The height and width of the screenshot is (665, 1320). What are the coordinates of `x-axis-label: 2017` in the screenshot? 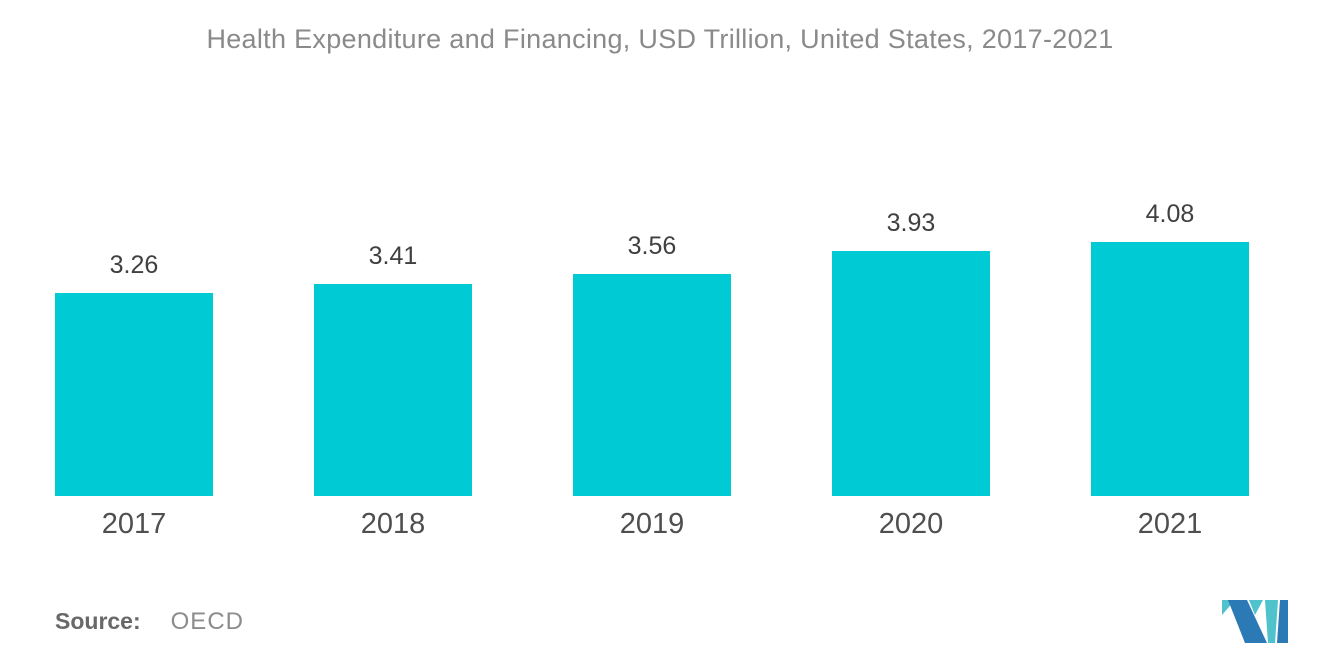 It's located at (134, 524).